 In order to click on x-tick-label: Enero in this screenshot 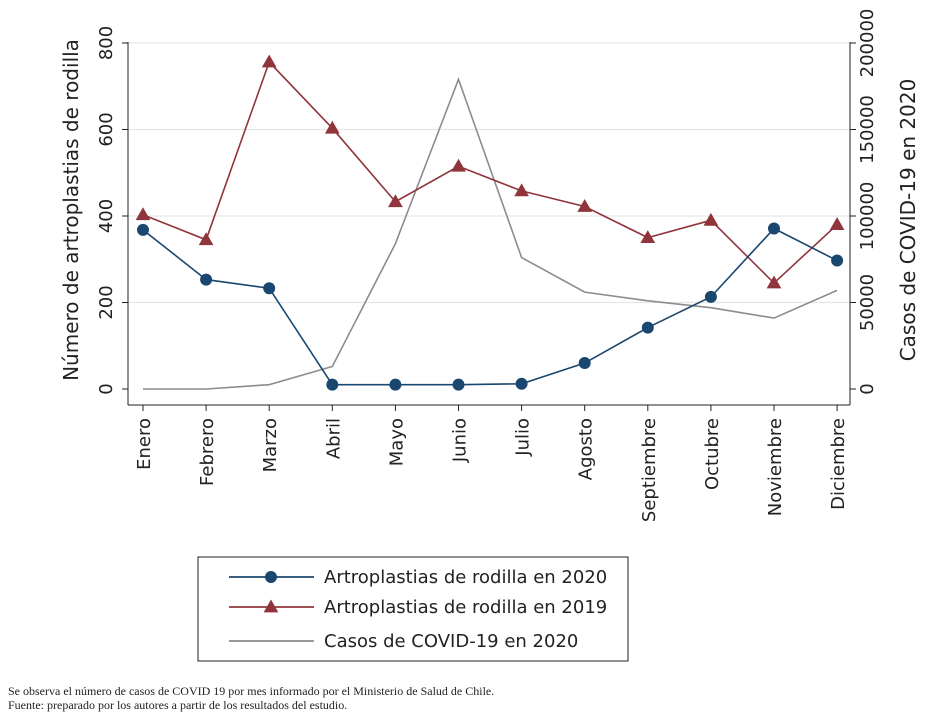, I will do `click(144, 444)`.